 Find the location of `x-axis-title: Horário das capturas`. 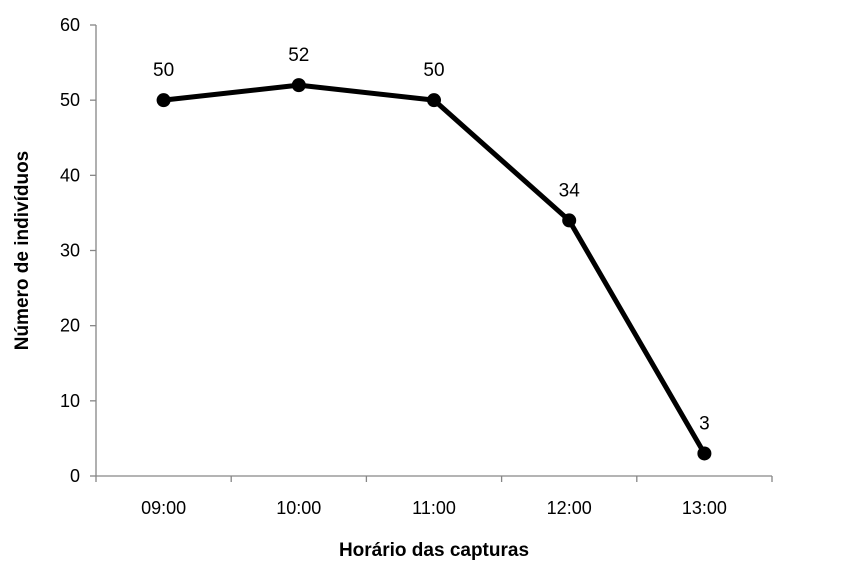

x-axis-title: Horário das capturas is located at coordinates (434, 550).